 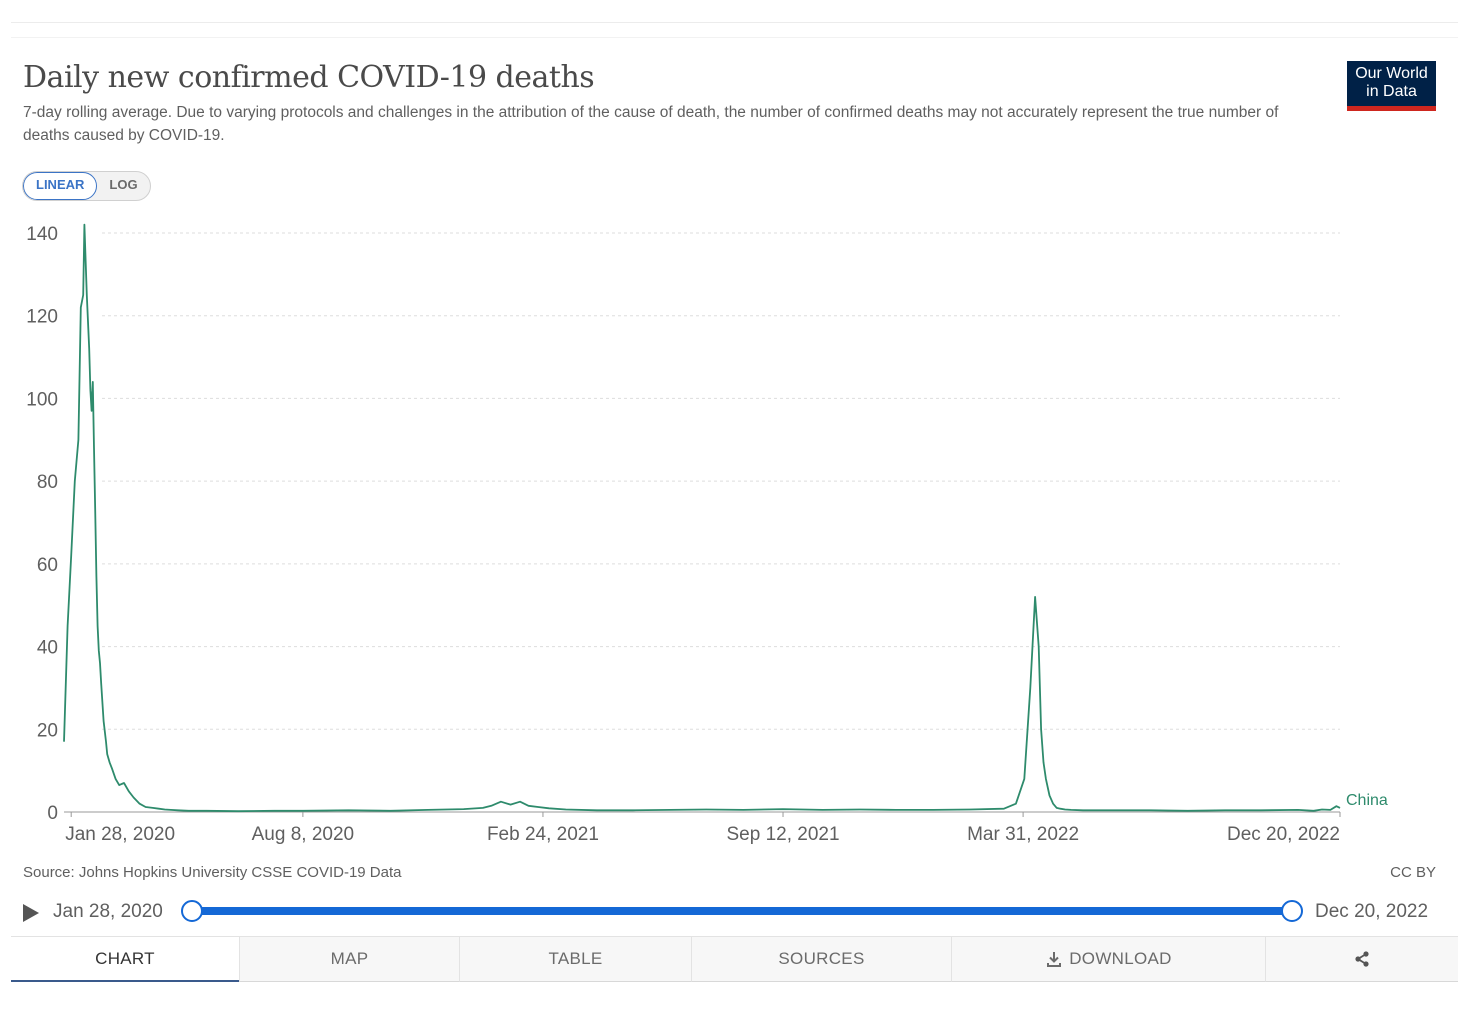 I want to click on tab-bar: CHART MAP TABLE SOURCES DOWNLOAD, so click(x=734, y=959).